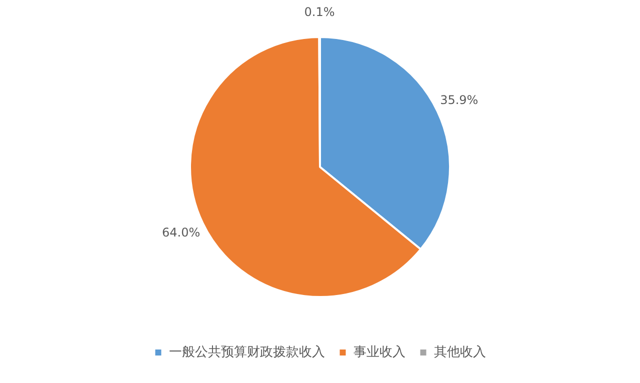  I want to click on legend-label: 其他收入, so click(460, 352).